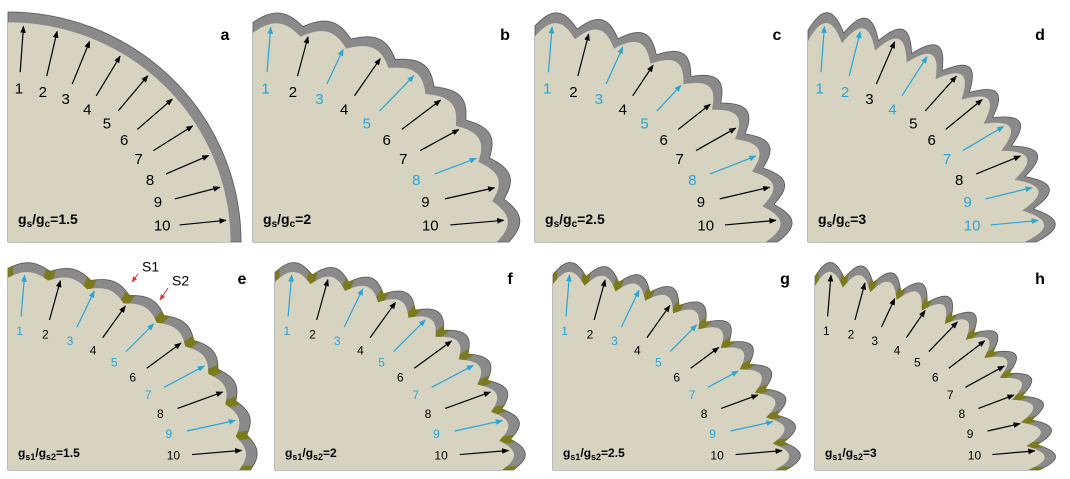 The image size is (1070, 479). What do you see at coordinates (591, 219) in the screenshot?
I see `ratio-text: =2.5` at bounding box center [591, 219].